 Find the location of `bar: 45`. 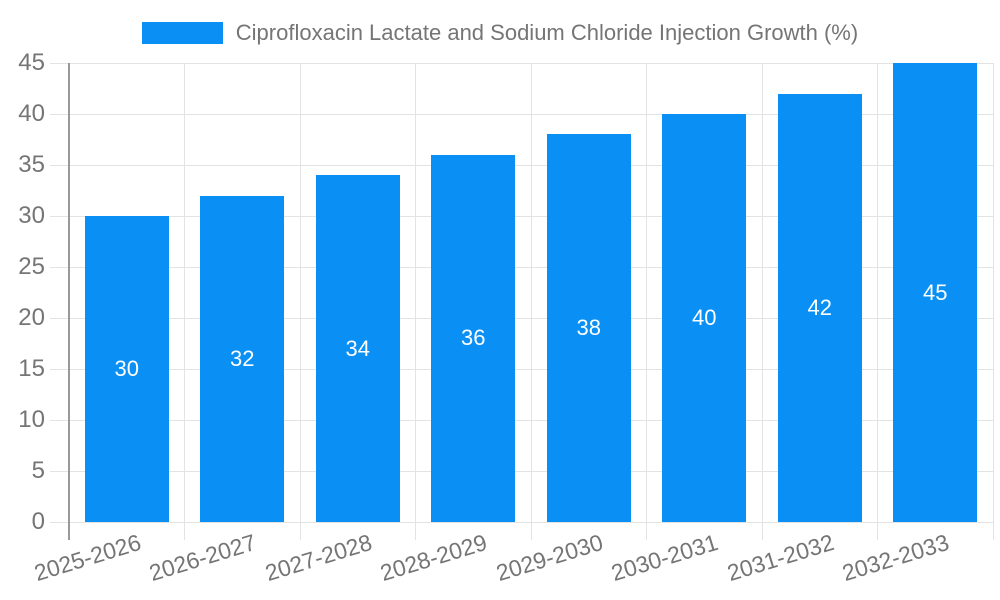

bar: 45 is located at coordinates (935, 292).